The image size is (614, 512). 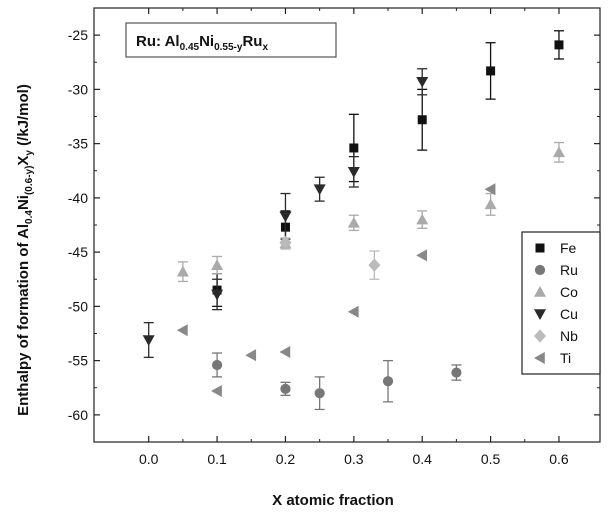 What do you see at coordinates (206, 41) in the screenshot?
I see `annotation-part-2: Ni` at bounding box center [206, 41].